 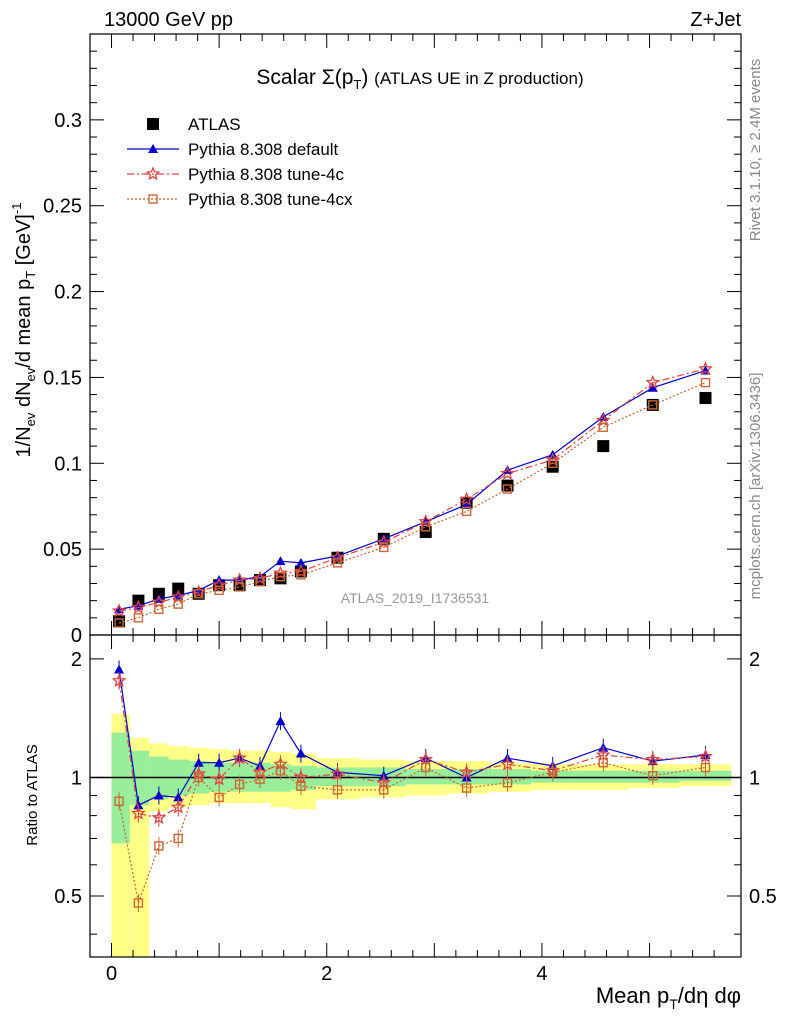 I want to click on ratio-tick-label-right: 0.5, so click(x=763, y=897).